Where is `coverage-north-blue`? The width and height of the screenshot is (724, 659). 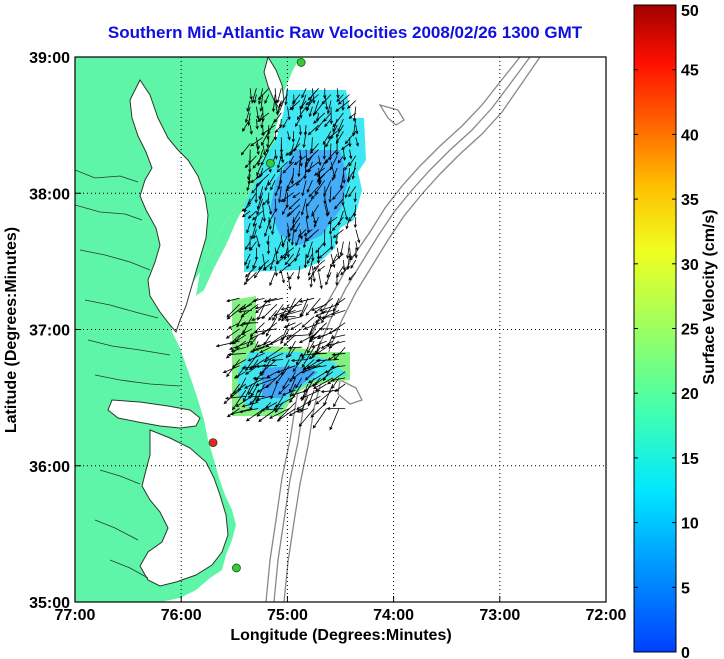
coverage-north-blue is located at coordinates (309, 197).